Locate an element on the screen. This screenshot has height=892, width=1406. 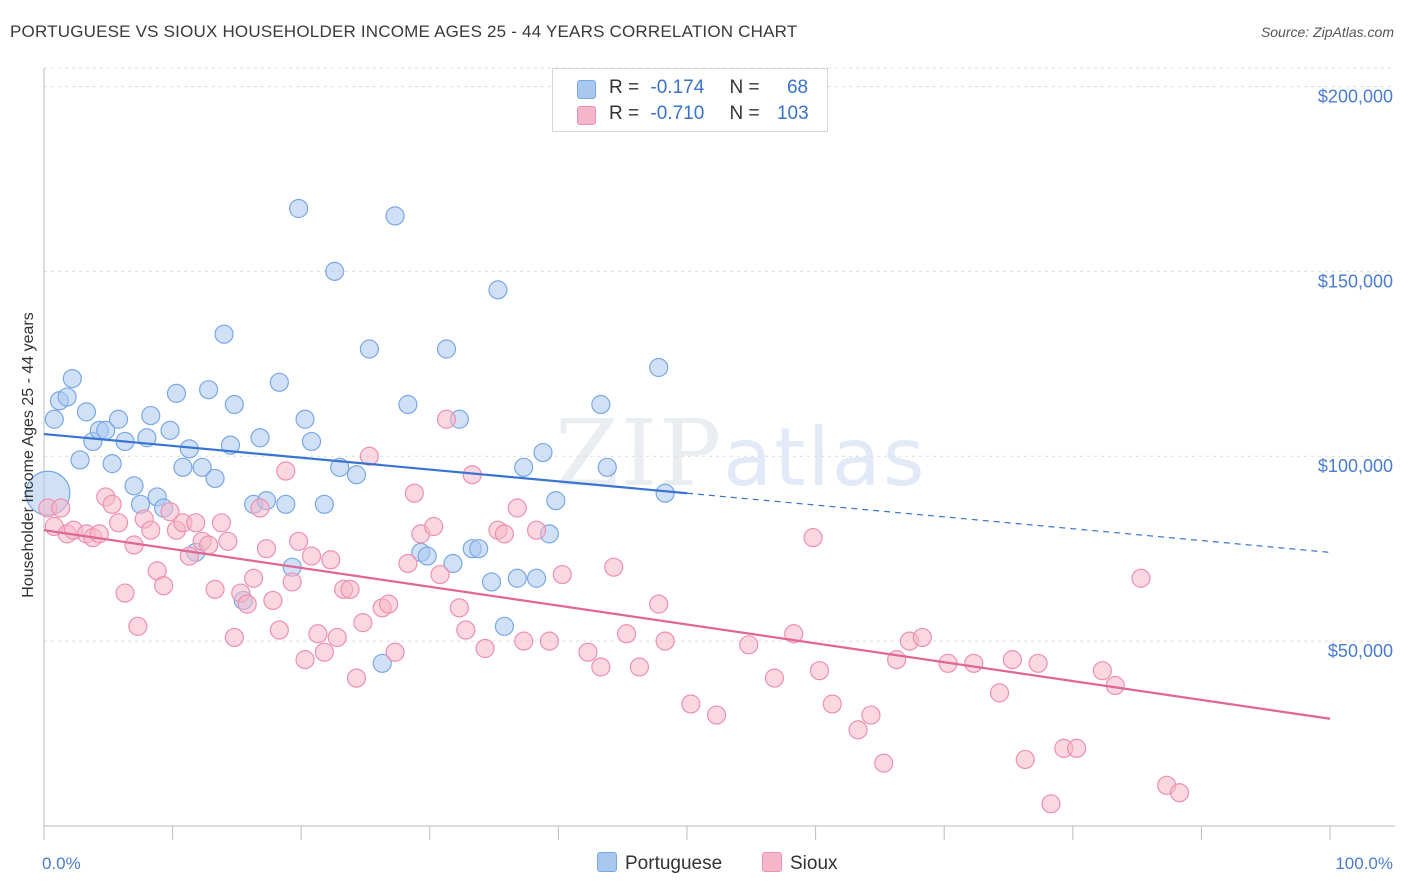
legend-swatch-portuguese is located at coordinates (586, 89).